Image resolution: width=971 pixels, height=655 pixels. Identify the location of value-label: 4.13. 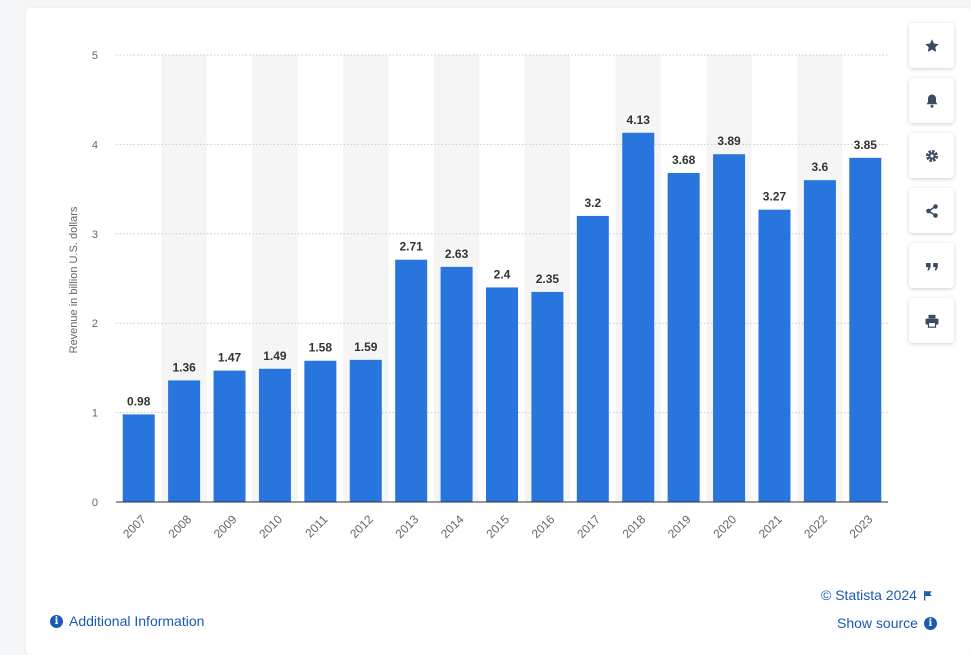
(639, 120).